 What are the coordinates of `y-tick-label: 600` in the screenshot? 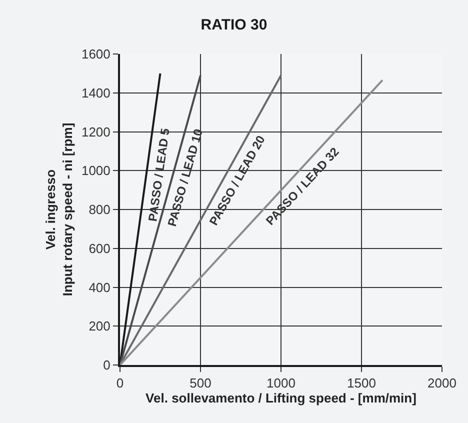 It's located at (99, 248).